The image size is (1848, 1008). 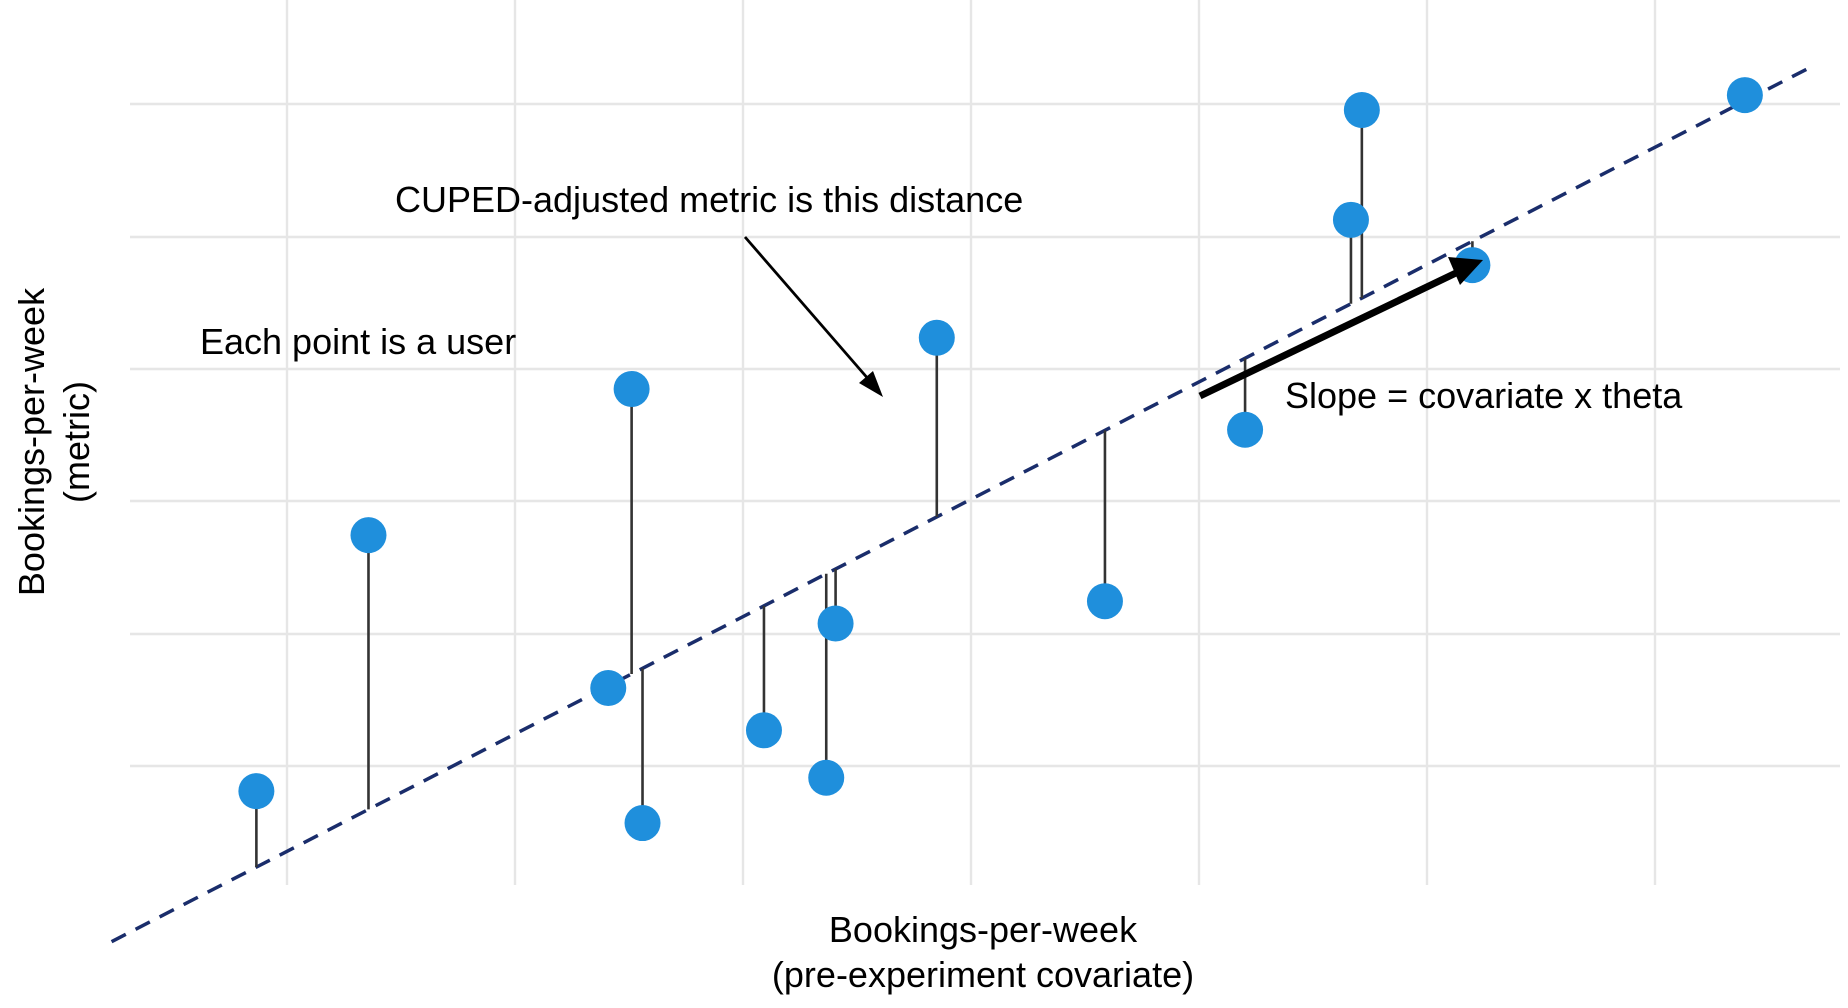 I want to click on annotation-each-point: Each point is a user, so click(x=358, y=341).